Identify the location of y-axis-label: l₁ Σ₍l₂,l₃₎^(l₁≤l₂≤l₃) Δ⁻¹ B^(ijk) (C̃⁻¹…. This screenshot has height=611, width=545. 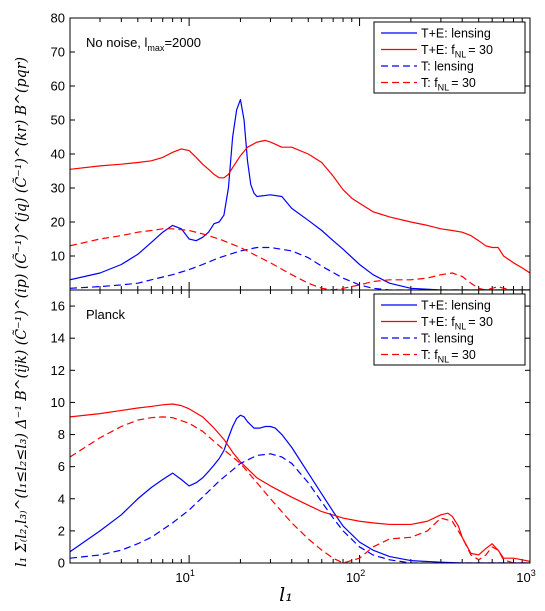
(21, 312).